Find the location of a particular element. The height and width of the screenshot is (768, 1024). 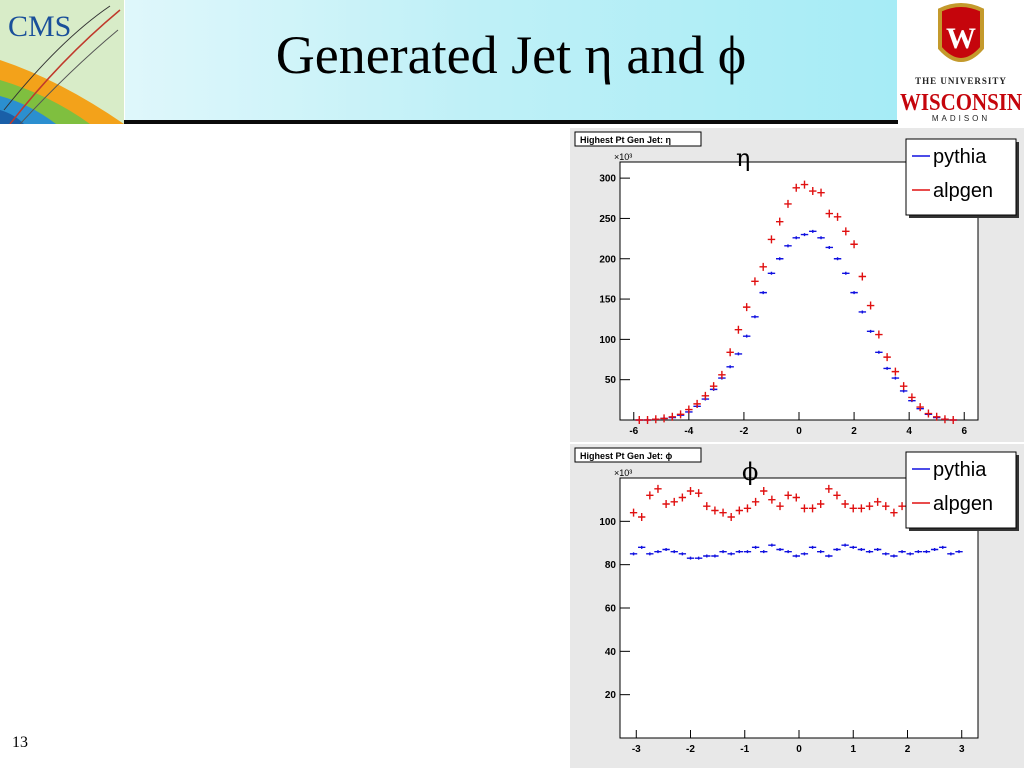

eta-legend is located at coordinates (961, 177).